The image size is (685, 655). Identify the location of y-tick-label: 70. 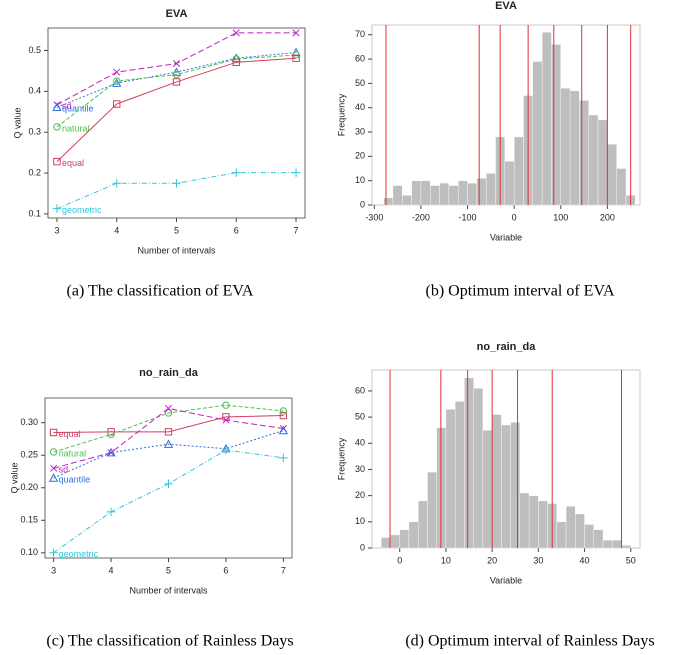
(360, 34).